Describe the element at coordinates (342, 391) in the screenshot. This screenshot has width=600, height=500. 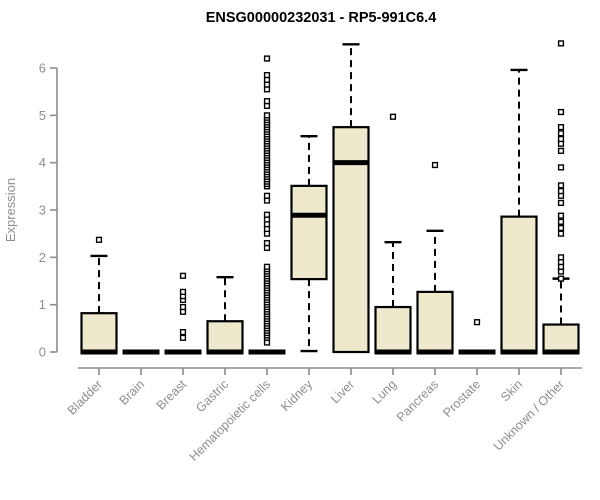
I see `x-axis-category-label: Liver` at that location.